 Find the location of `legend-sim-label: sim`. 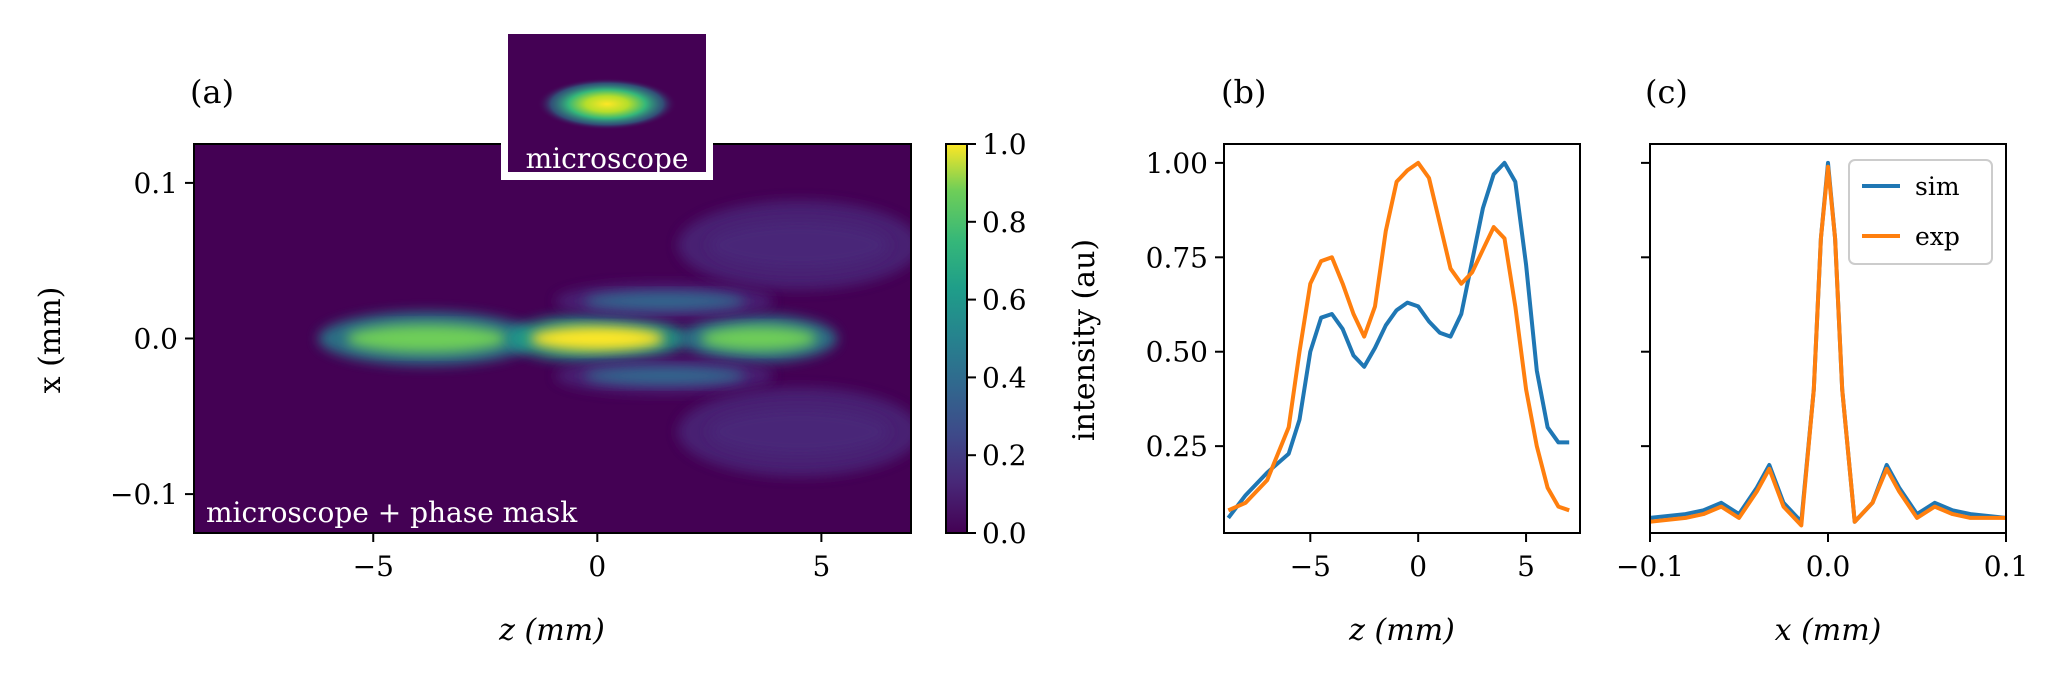

legend-sim-label: sim is located at coordinates (1937, 186).